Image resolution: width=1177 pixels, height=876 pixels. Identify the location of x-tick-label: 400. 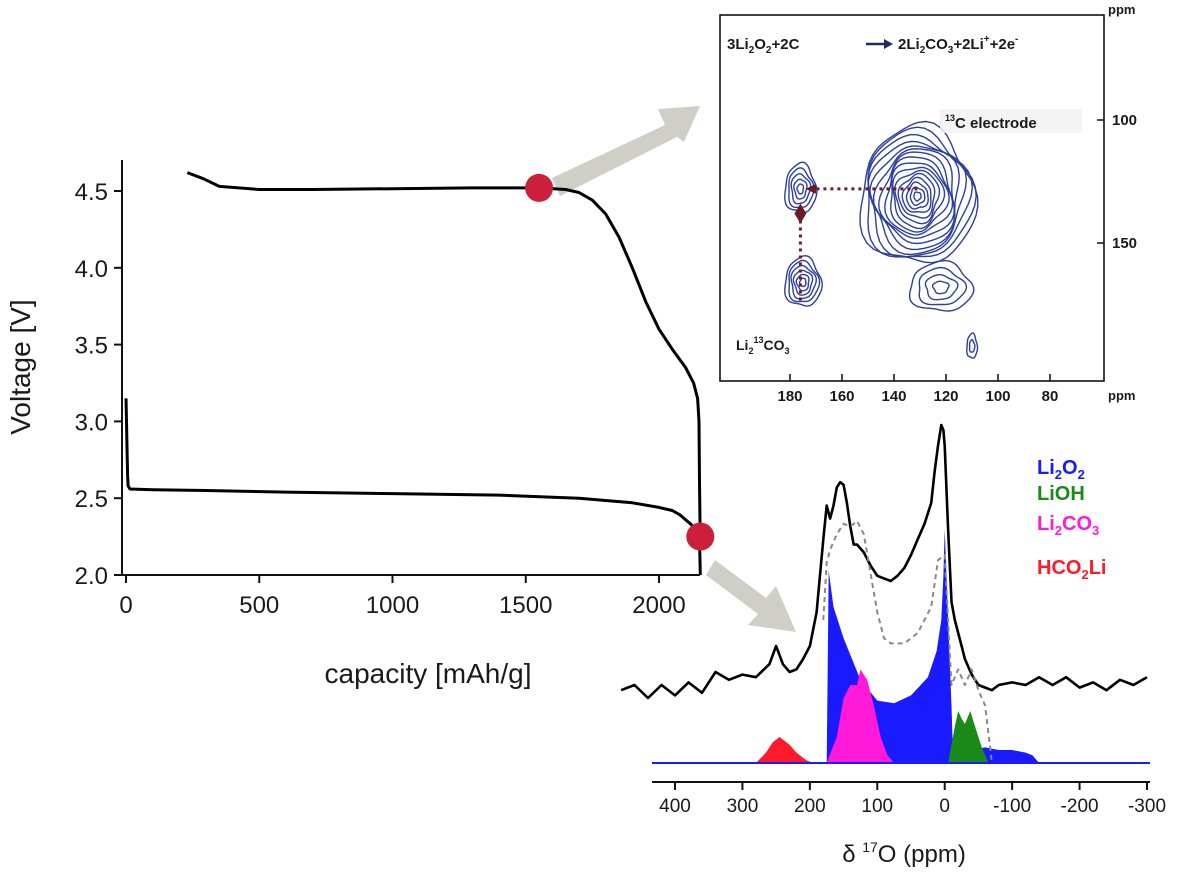
(675, 806).